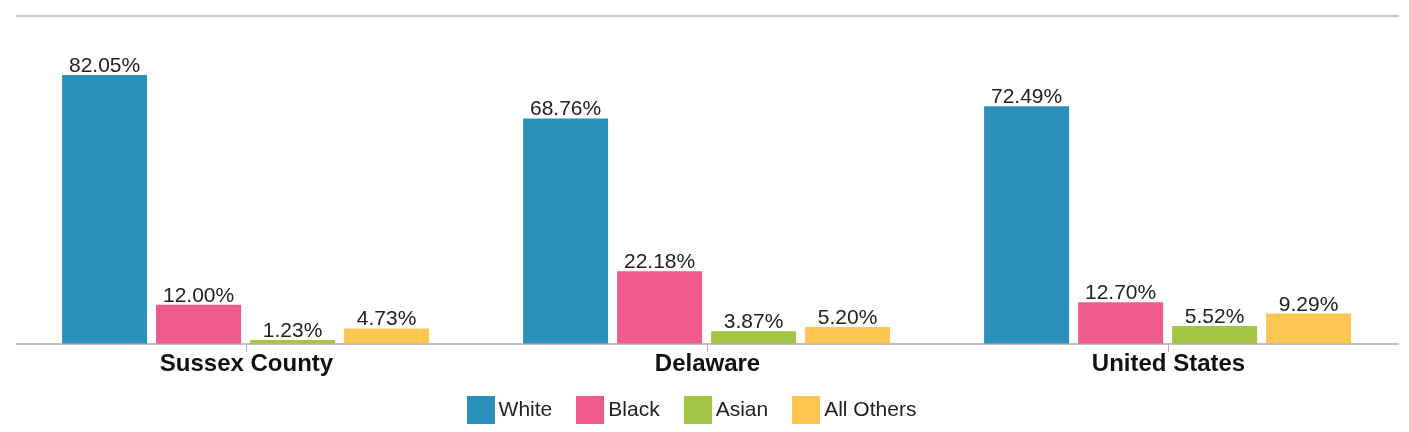 Image resolution: width=1409 pixels, height=432 pixels. I want to click on data-label: 68.76%, so click(565, 108).